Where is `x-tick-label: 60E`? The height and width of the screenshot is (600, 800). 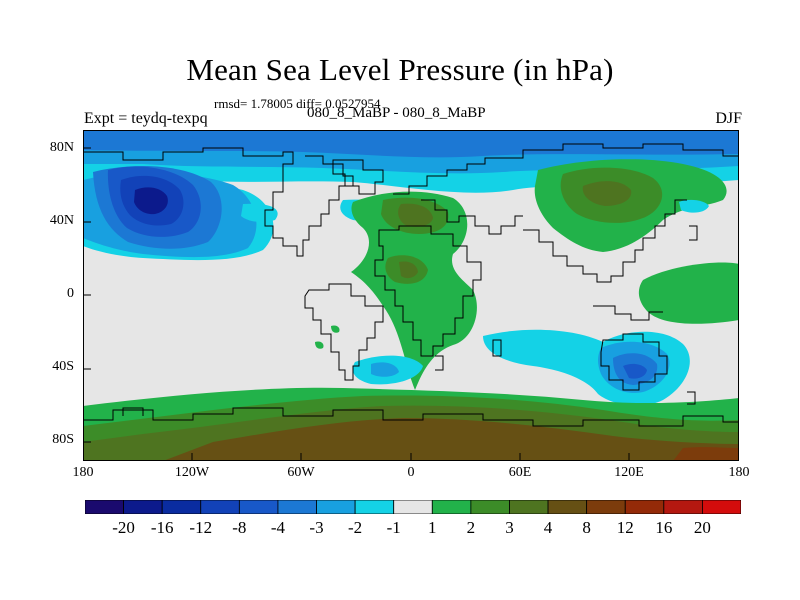 x-tick-label: 60E is located at coordinates (520, 472).